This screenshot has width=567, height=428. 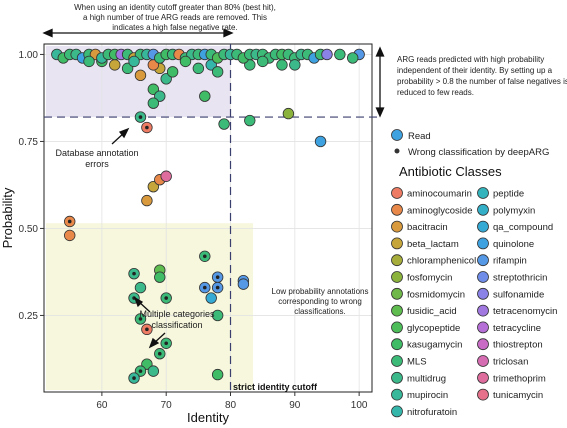 What do you see at coordinates (138, 302) in the screenshot?
I see `multiple-categories-arrowhead-up` at bounding box center [138, 302].